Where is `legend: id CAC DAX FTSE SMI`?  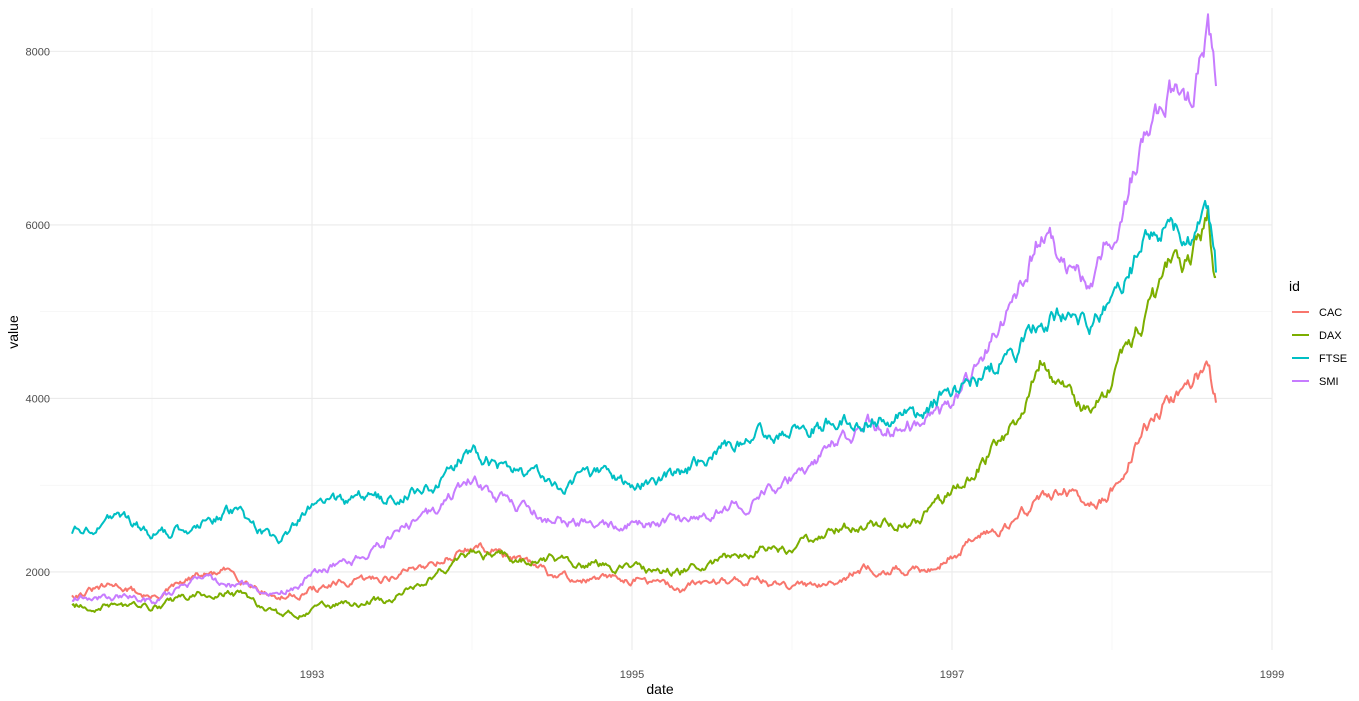 legend: id CAC DAX FTSE SMI is located at coordinates (1318, 333).